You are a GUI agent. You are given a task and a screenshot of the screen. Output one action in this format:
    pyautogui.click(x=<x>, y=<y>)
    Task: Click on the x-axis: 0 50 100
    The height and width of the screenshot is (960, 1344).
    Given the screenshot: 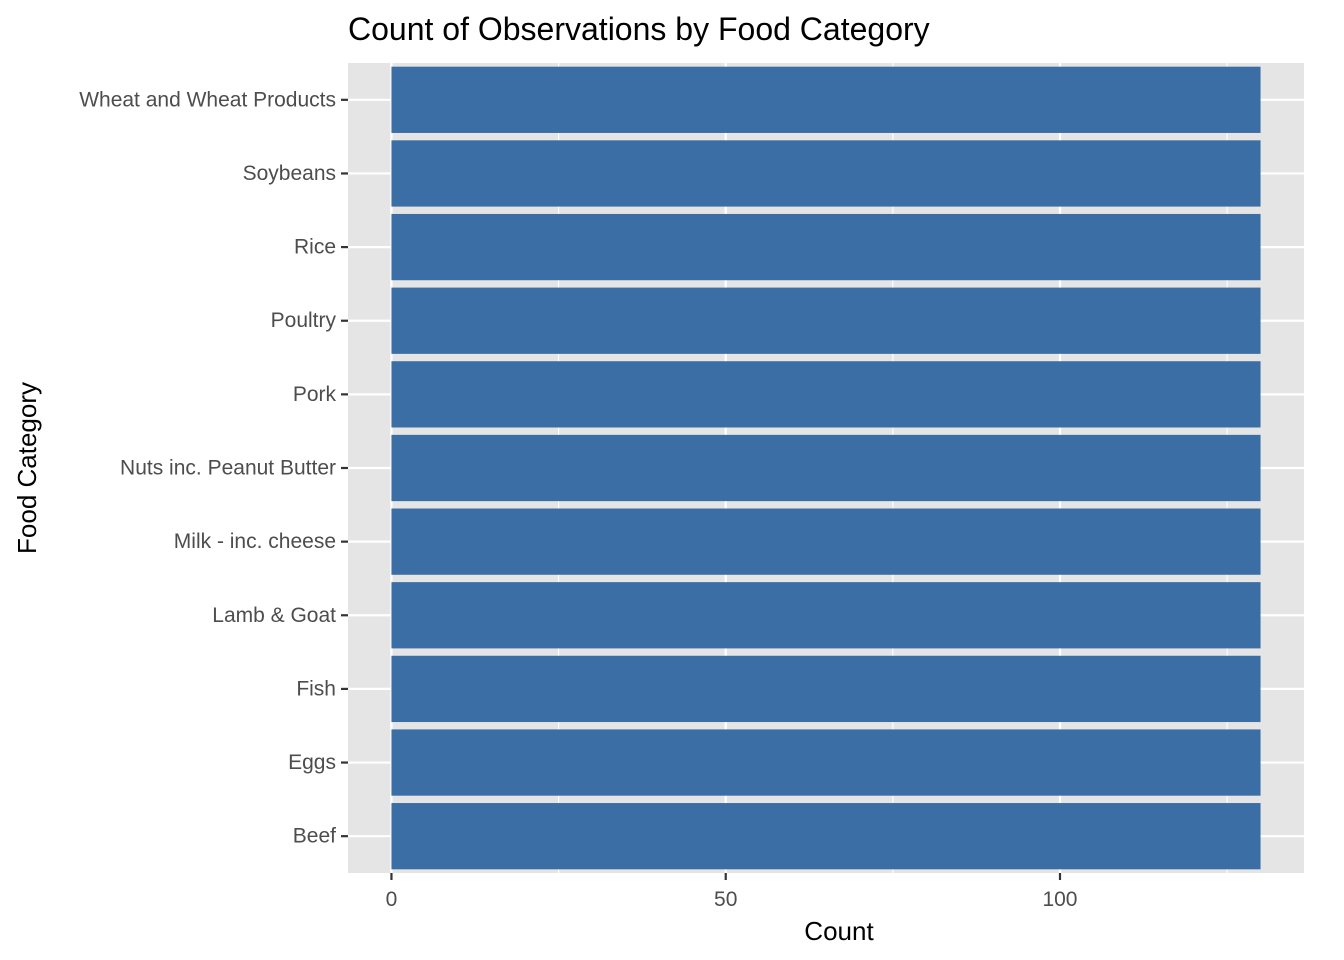 What is the action you would take?
    pyautogui.click(x=732, y=892)
    